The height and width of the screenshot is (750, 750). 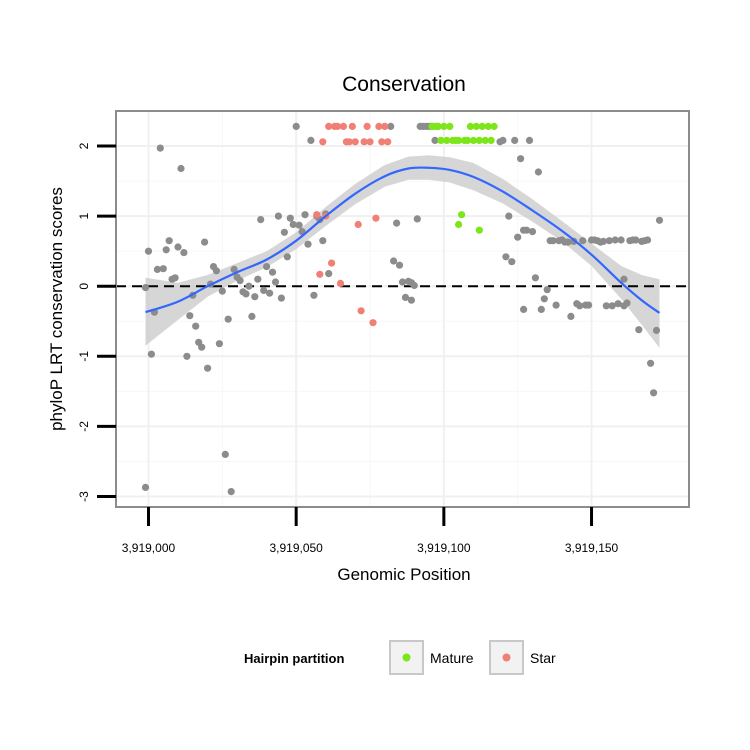 What do you see at coordinates (84, 426) in the screenshot?
I see `y-tick-label: -2` at bounding box center [84, 426].